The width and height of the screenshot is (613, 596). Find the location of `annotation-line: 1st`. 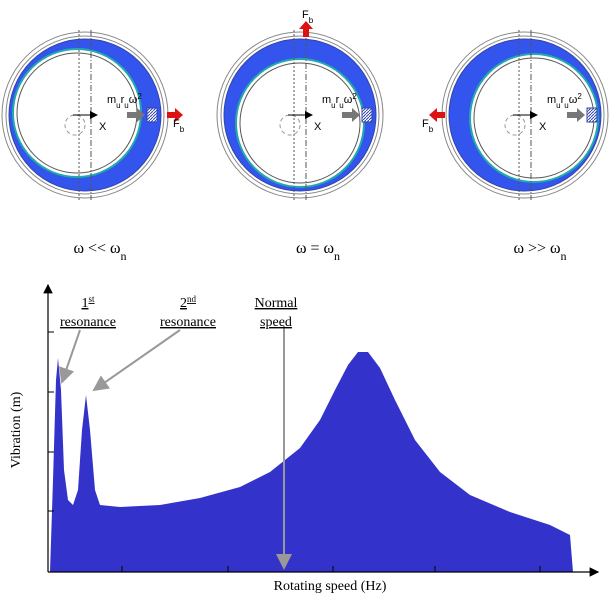

annotation-line: 1st is located at coordinates (88, 302).